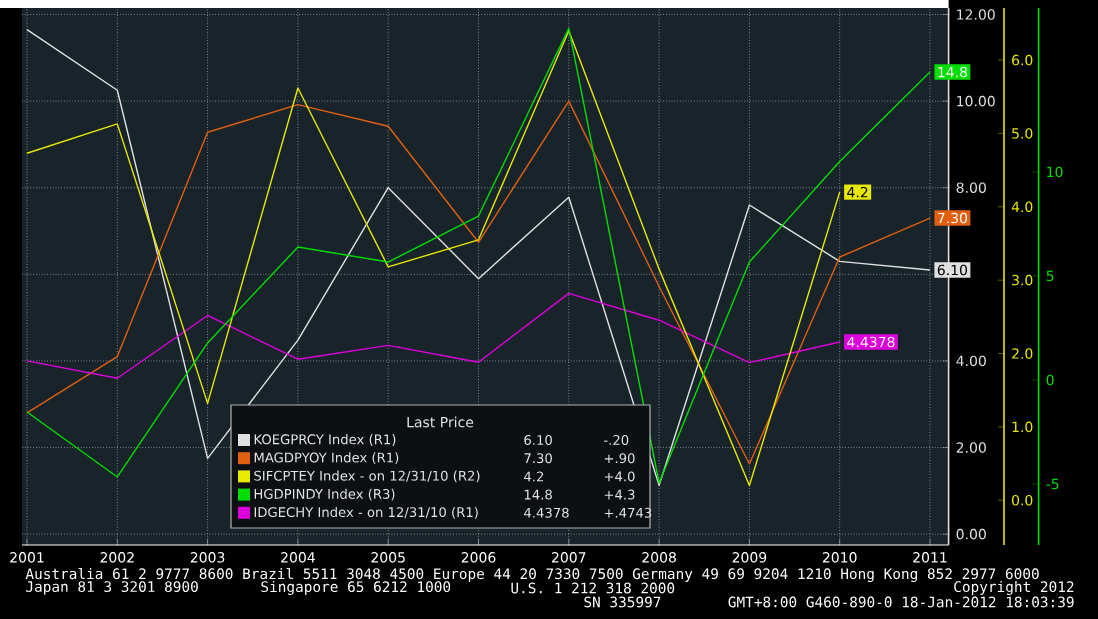  Describe the element at coordinates (1022, 427) in the screenshot. I see `y2-tick-label: 1.0` at that location.